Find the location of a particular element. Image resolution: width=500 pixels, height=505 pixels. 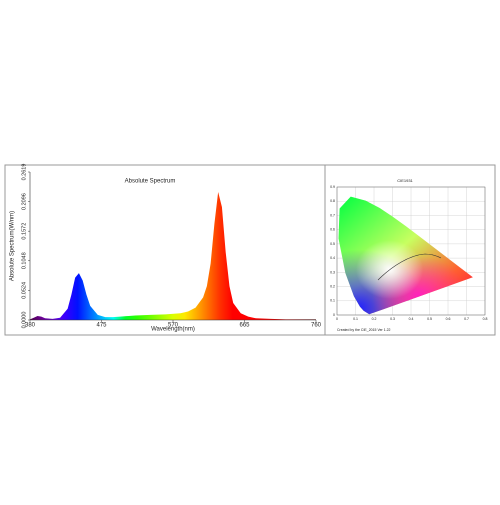

x-tick-label: 0.4 is located at coordinates (411, 319).